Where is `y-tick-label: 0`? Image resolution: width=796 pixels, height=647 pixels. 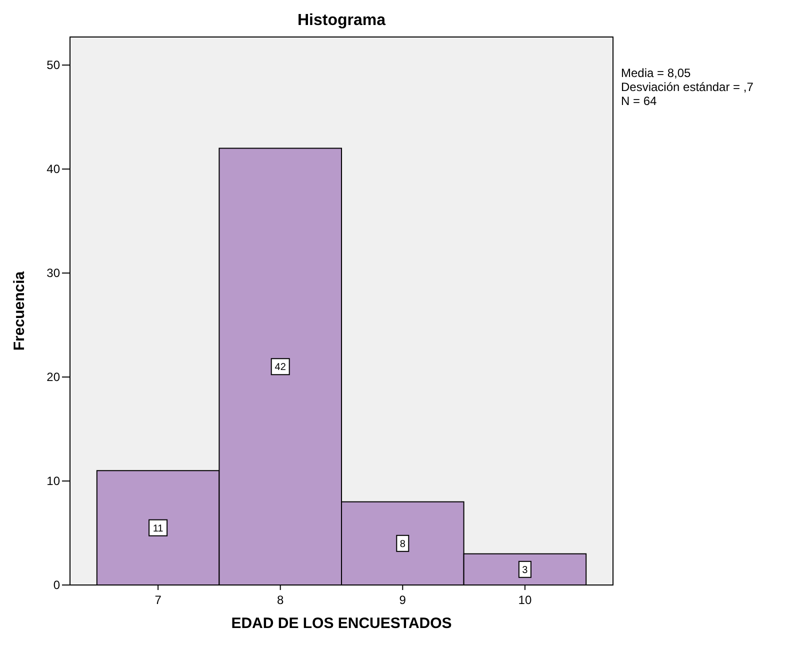 y-tick-label: 0 is located at coordinates (56, 585).